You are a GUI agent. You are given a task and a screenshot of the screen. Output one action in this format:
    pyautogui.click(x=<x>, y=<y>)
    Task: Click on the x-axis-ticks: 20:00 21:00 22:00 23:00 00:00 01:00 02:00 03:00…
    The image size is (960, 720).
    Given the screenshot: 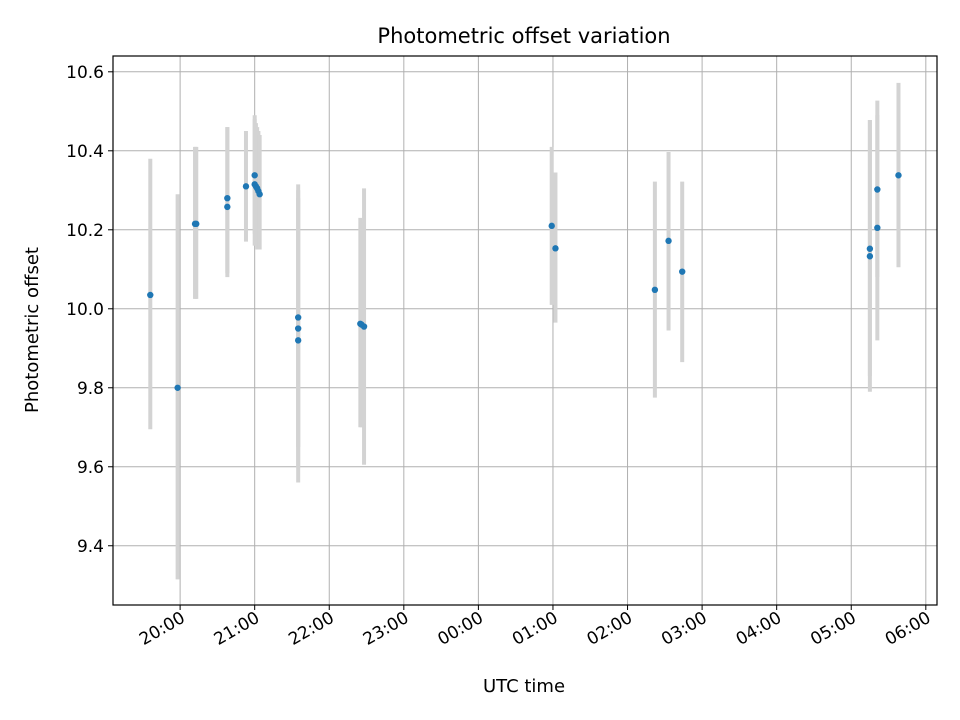 What is the action you would take?
    pyautogui.click(x=535, y=627)
    